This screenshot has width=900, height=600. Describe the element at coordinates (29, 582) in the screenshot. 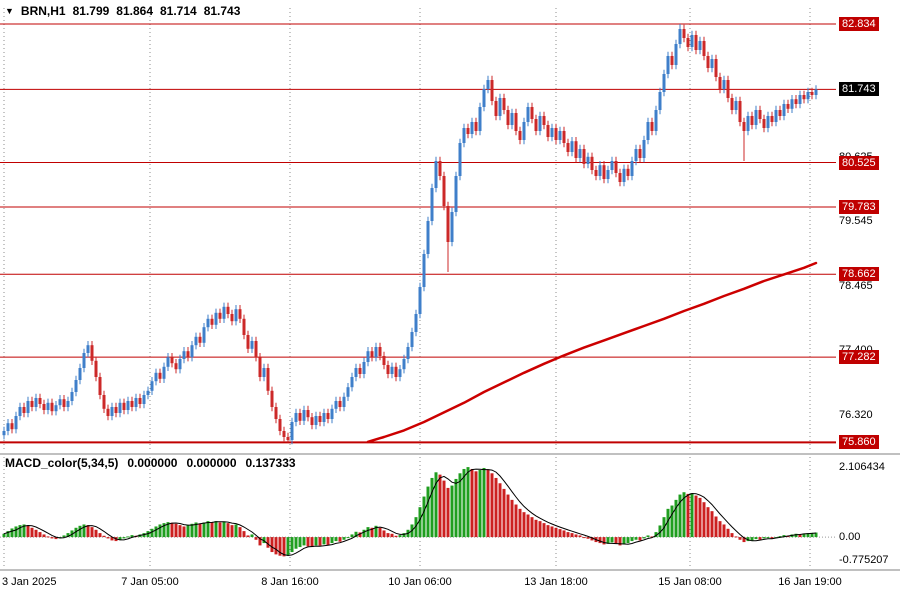

I see `time-tick-label: 3 Jan 2025` at that location.